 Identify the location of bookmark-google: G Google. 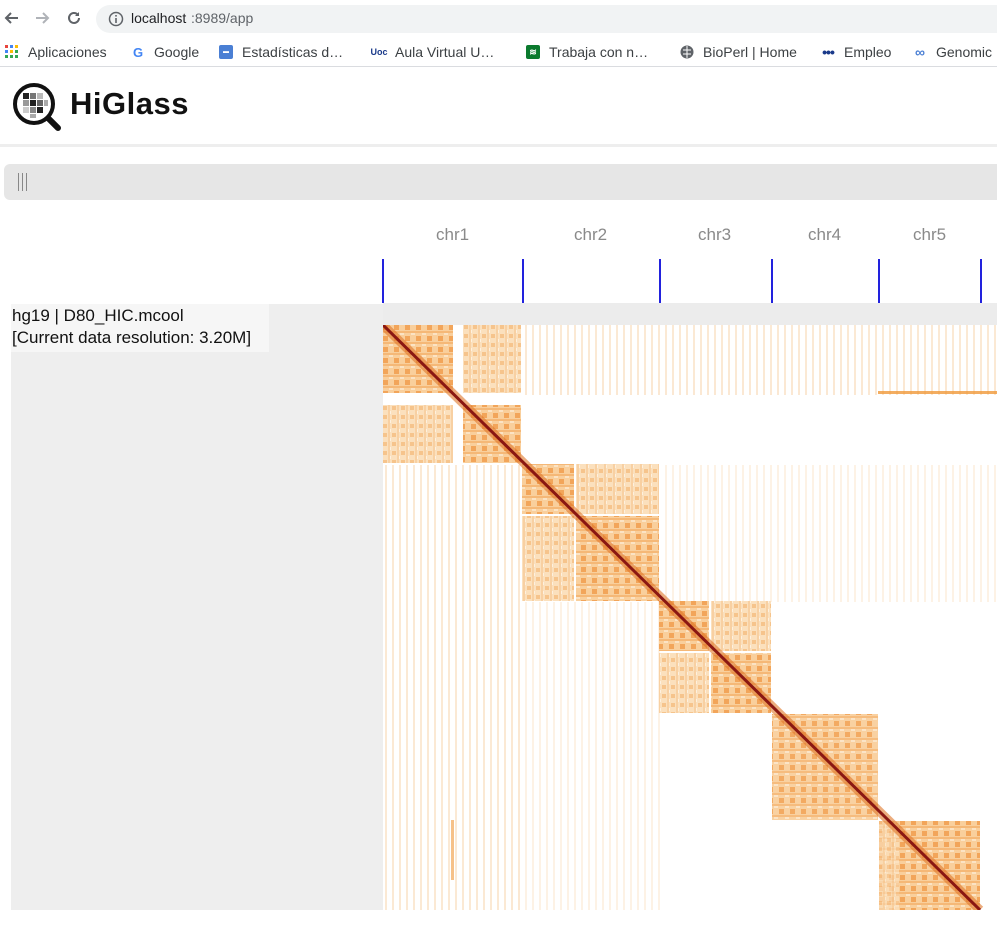
(165, 52).